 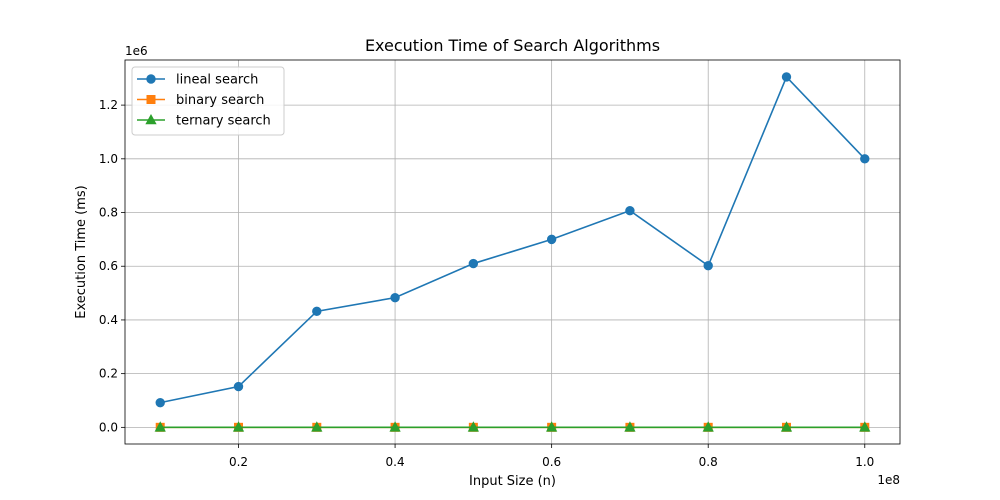 What do you see at coordinates (551, 462) in the screenshot?
I see `x-tick-label: 0.6` at bounding box center [551, 462].